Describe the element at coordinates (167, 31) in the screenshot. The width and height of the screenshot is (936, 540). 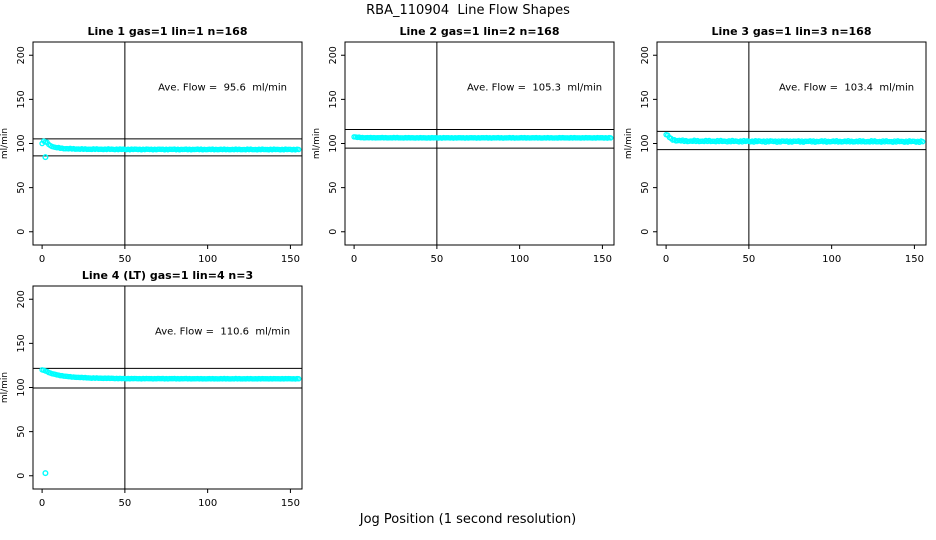
I see `subplot-title: Line 1 gas=1 lin=1 n=168` at that location.